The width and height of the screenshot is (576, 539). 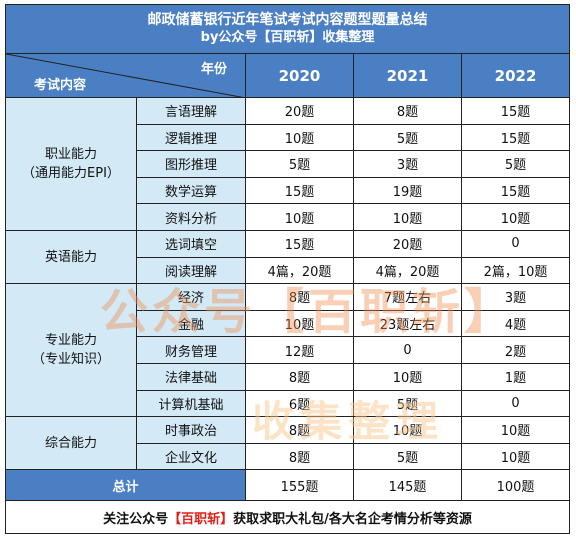 What do you see at coordinates (299, 350) in the screenshot?
I see `count-cell: 12题` at bounding box center [299, 350].